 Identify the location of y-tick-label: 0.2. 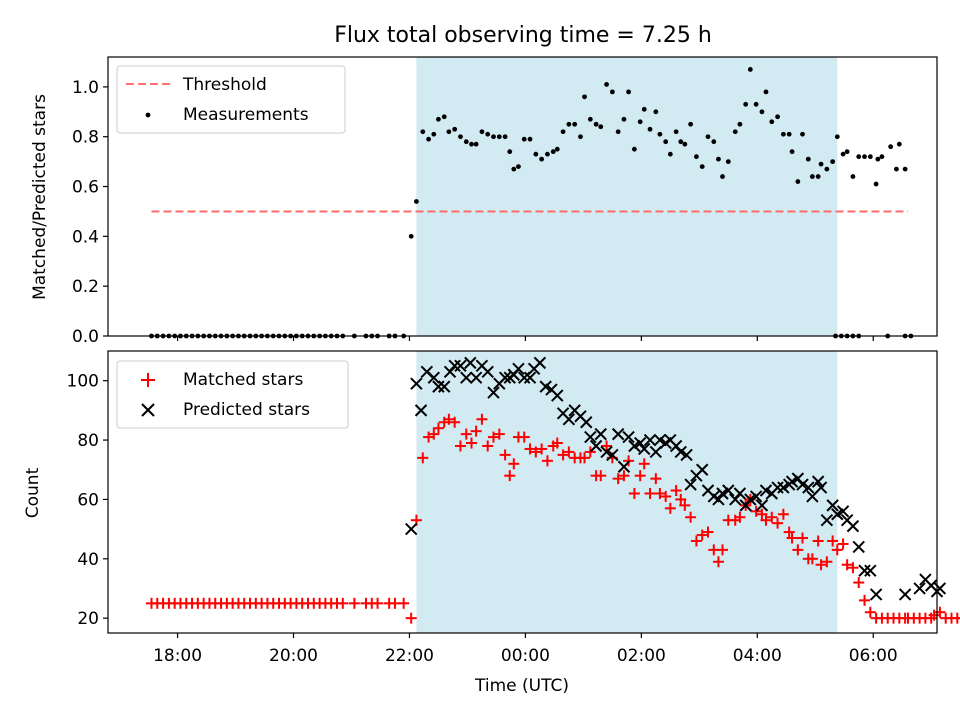
(85, 287).